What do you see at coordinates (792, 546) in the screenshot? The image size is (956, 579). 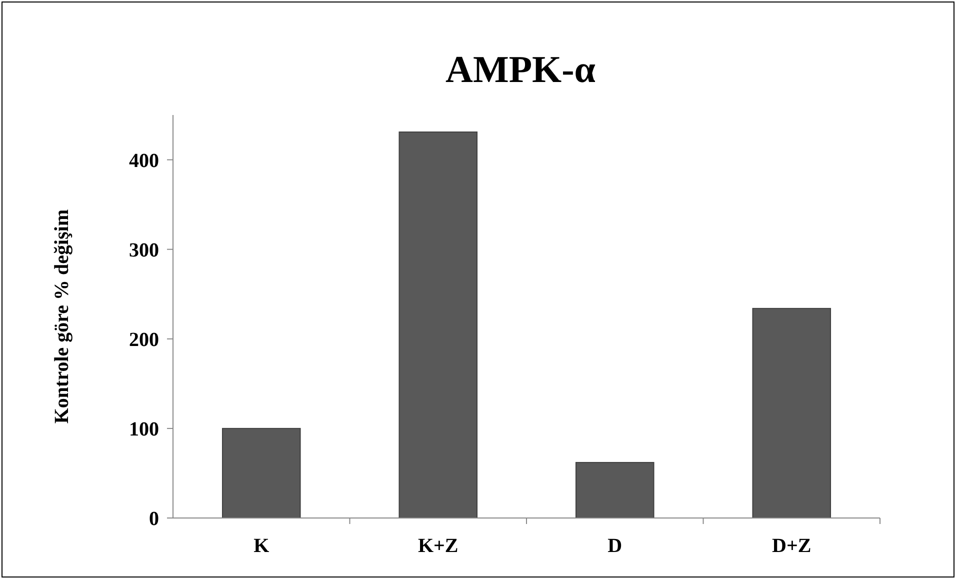 I see `x-tick-label: D+Z` at bounding box center [792, 546].